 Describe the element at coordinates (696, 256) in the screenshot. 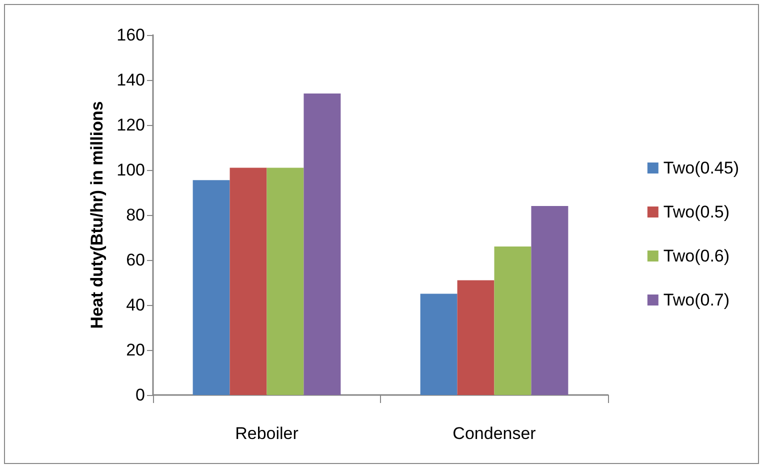

I see `legend-label: Two(0.6)` at that location.